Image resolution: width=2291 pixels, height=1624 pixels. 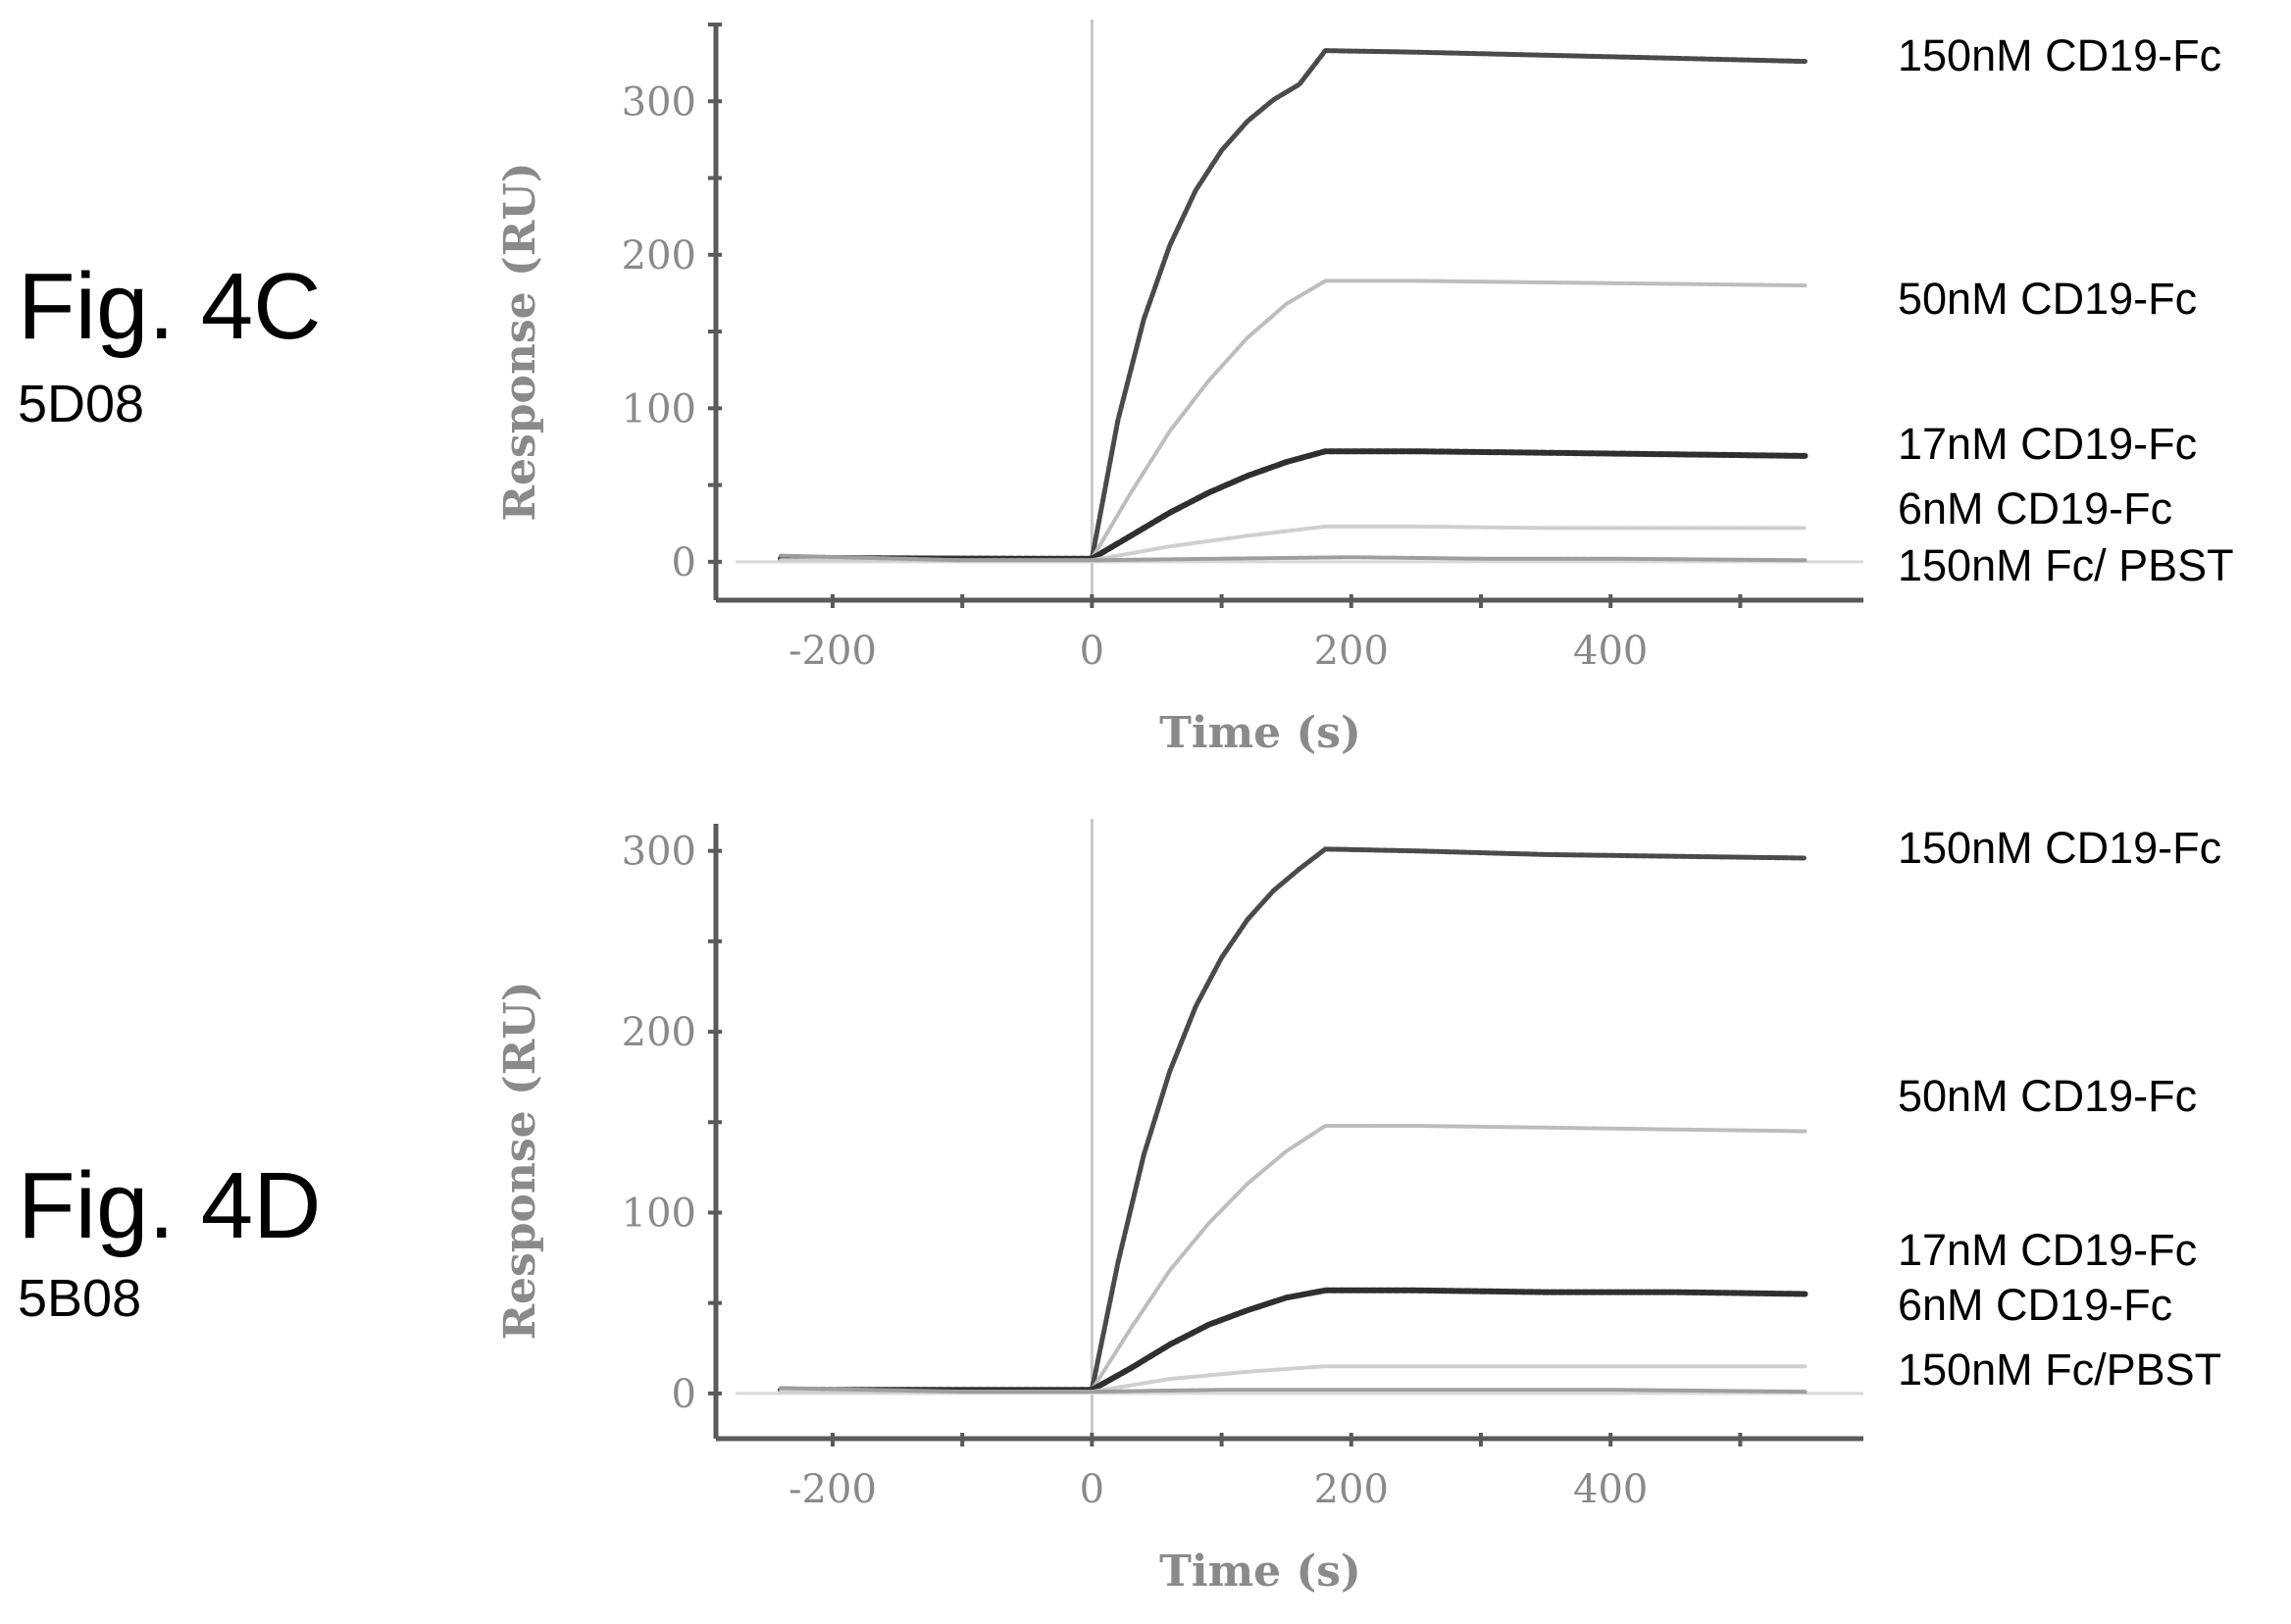 I want to click on series-label: 150nM Fc/ PBST, so click(x=2066, y=565).